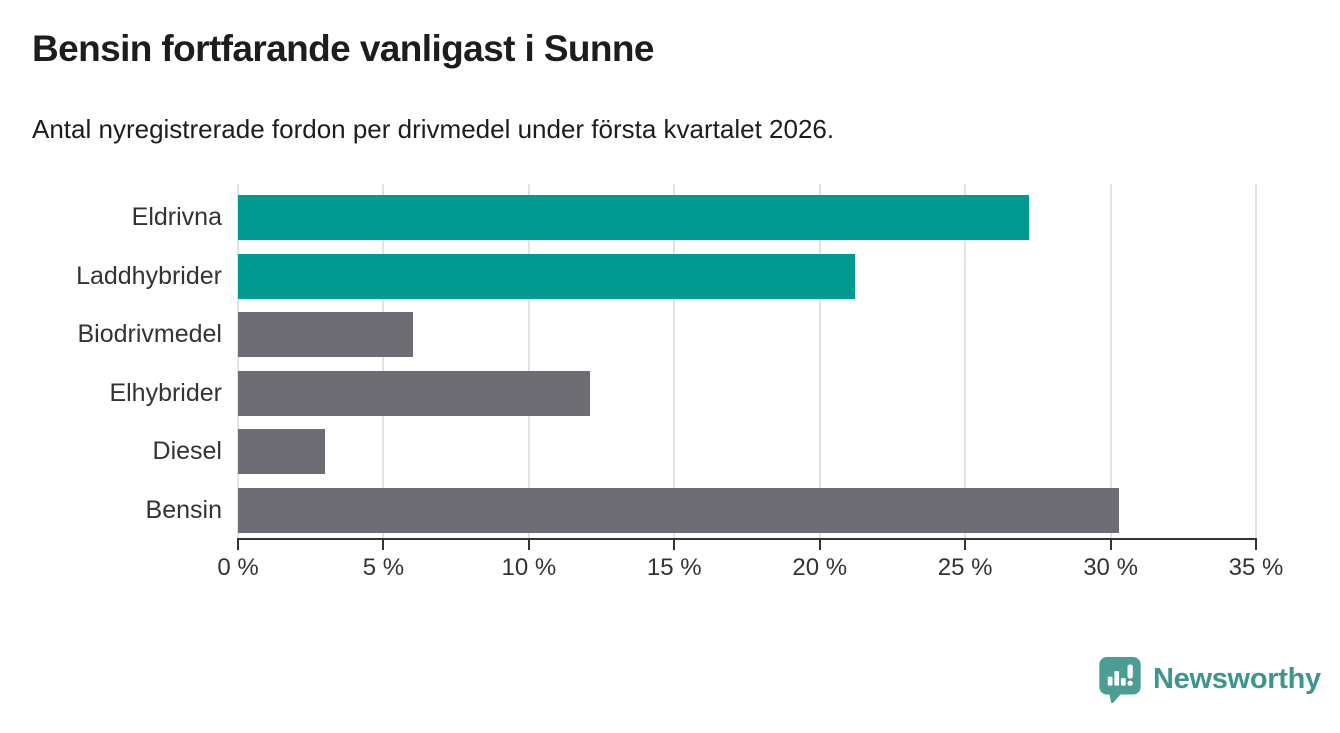  Describe the element at coordinates (282, 452) in the screenshot. I see `bar-diesel` at that location.